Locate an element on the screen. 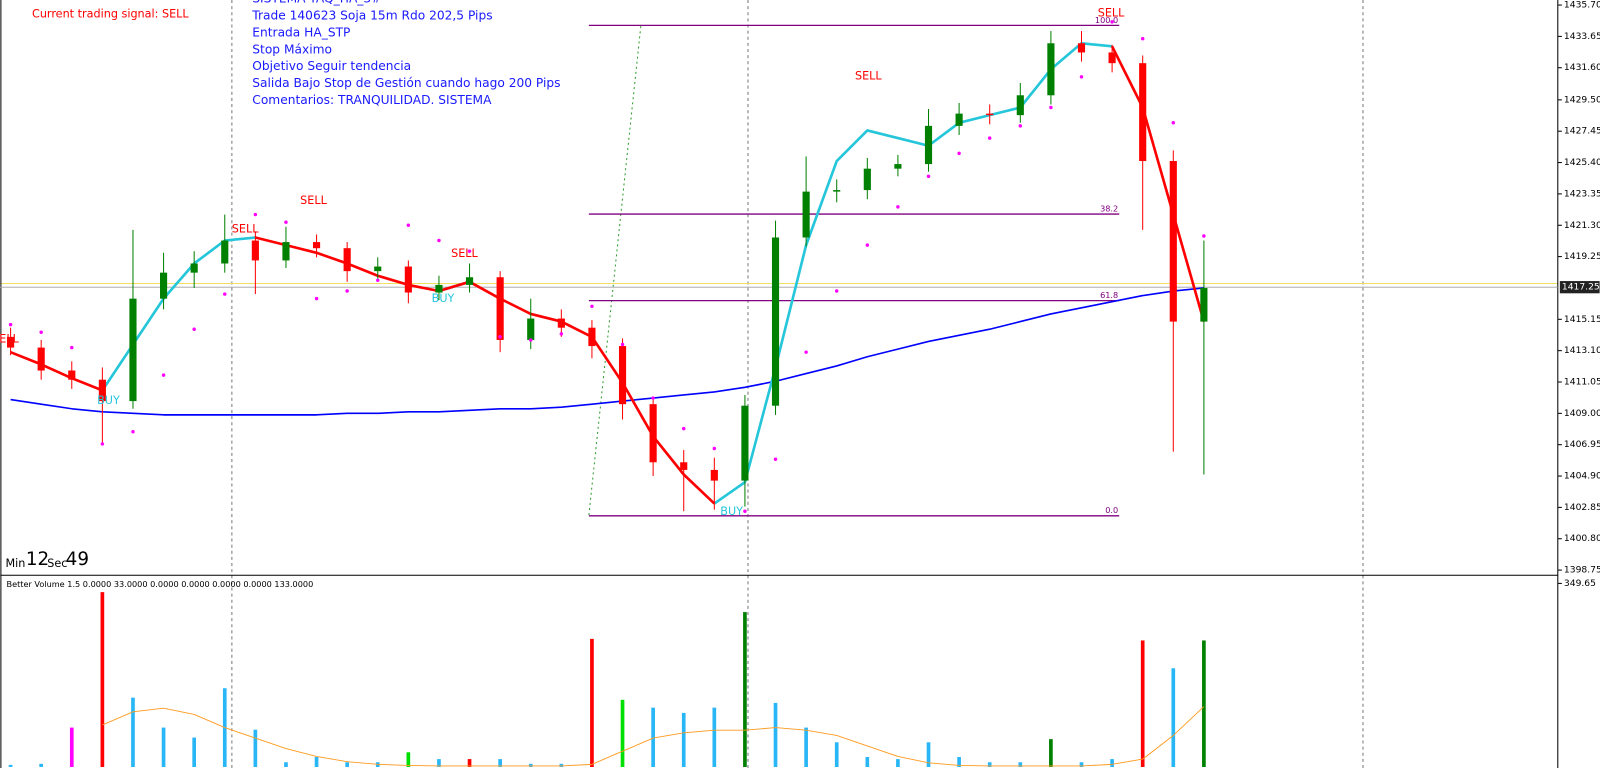 Image resolution: width=1600 pixels, height=768 pixels. last-price-label: 1417.25 is located at coordinates (1581, 287).